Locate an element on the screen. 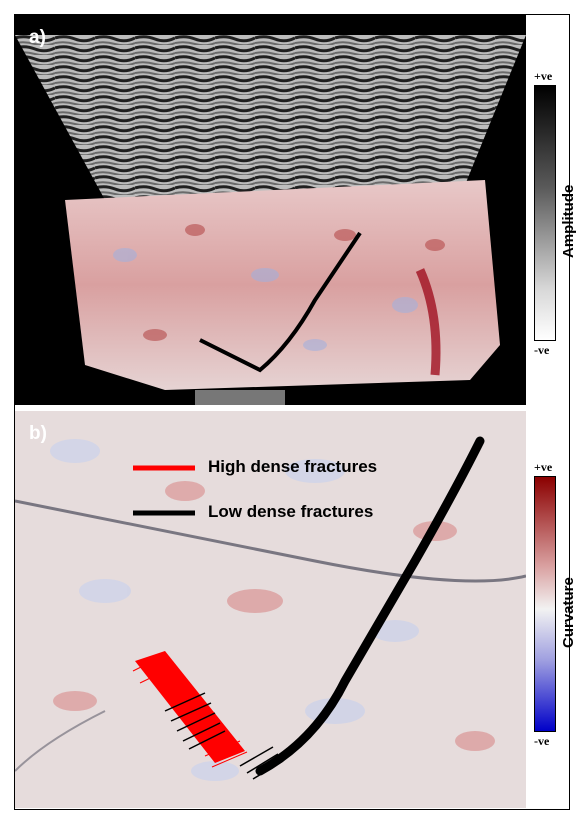 This screenshot has height=817, width=579. amplitude-title: Amplitude is located at coordinates (568, 221).